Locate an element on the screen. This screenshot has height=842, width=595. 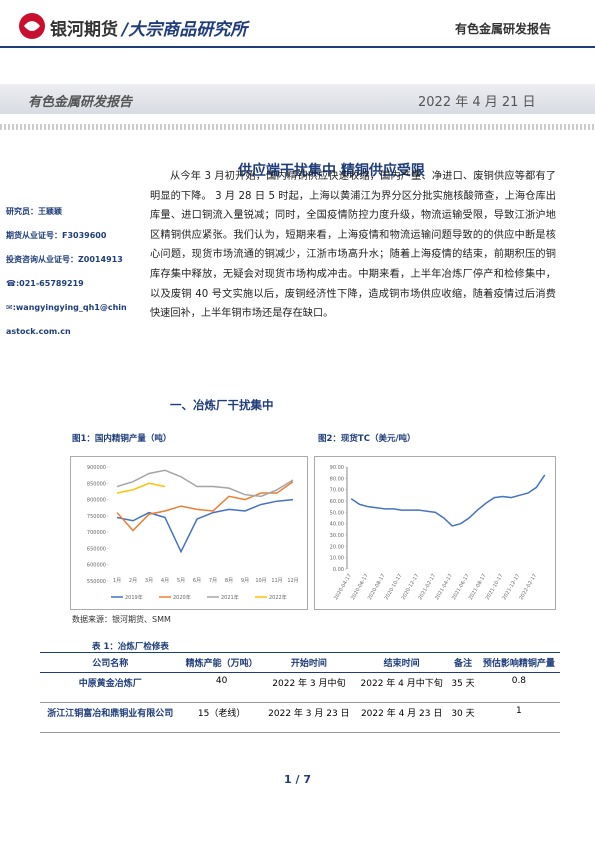
logo is located at coordinates (32, 26).